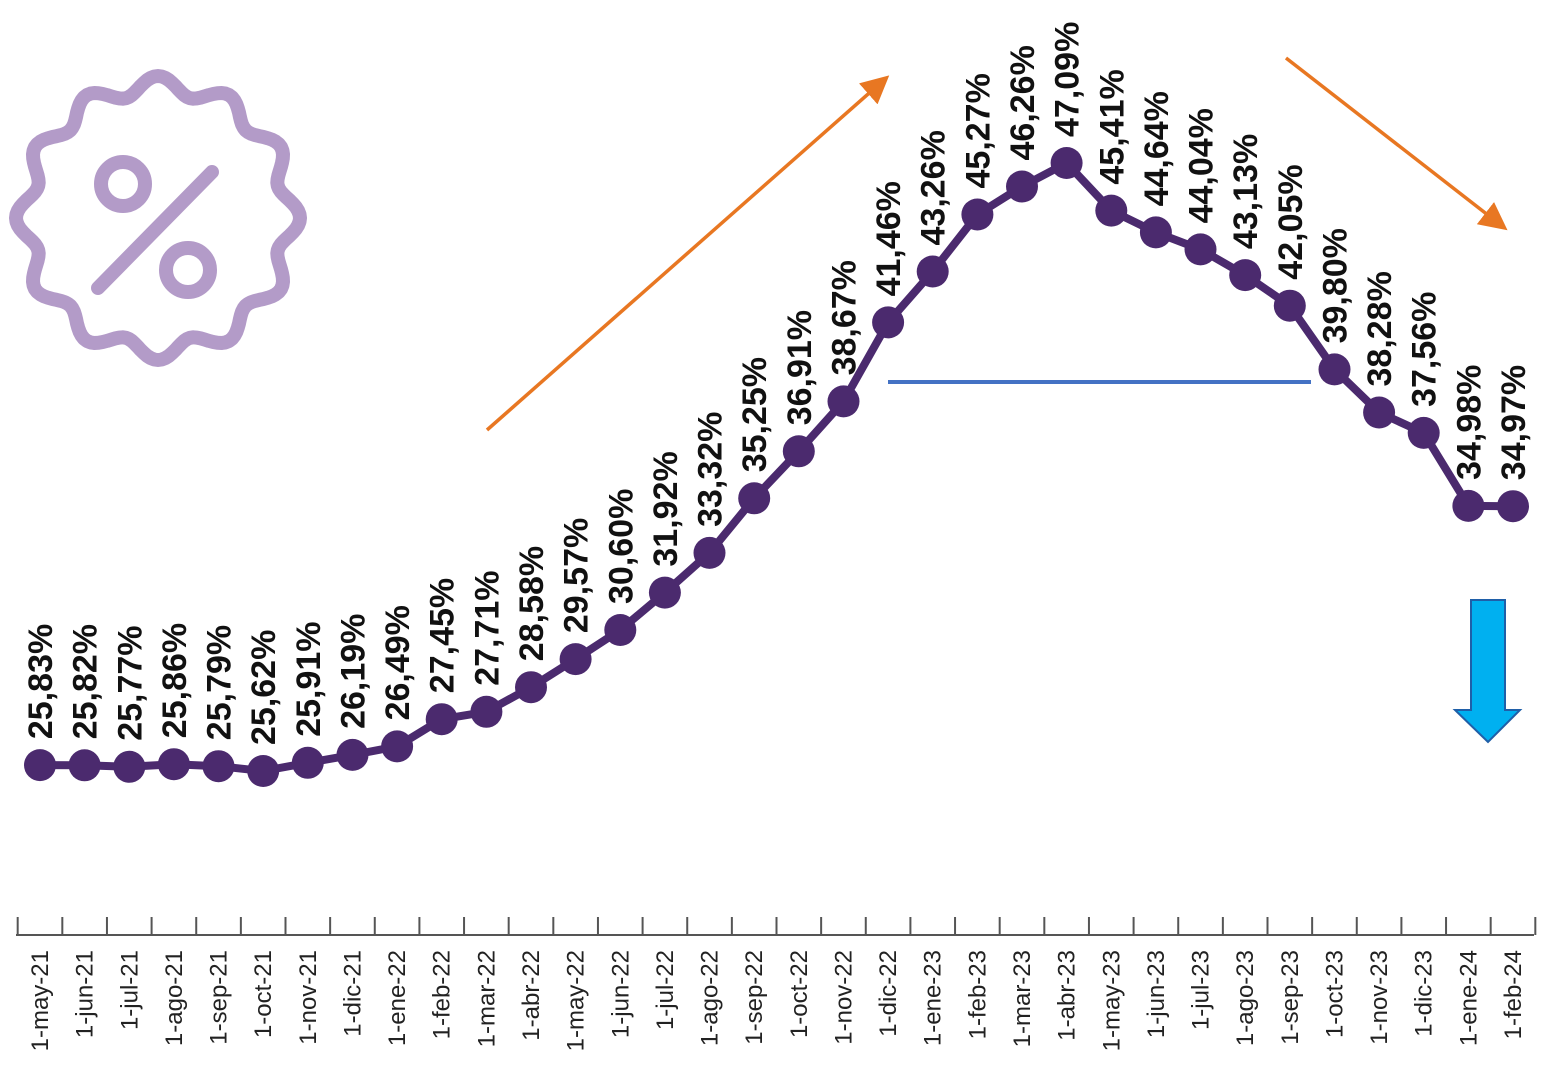  What do you see at coordinates (1336, 285) in the screenshot?
I see `data-label: 39,80%` at bounding box center [1336, 285].